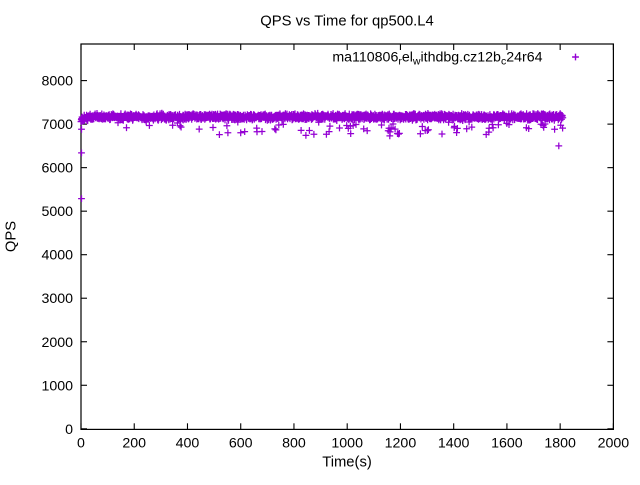 This screenshot has width=640, height=485. I want to click on y-tick-label: 3000, so click(57, 299).